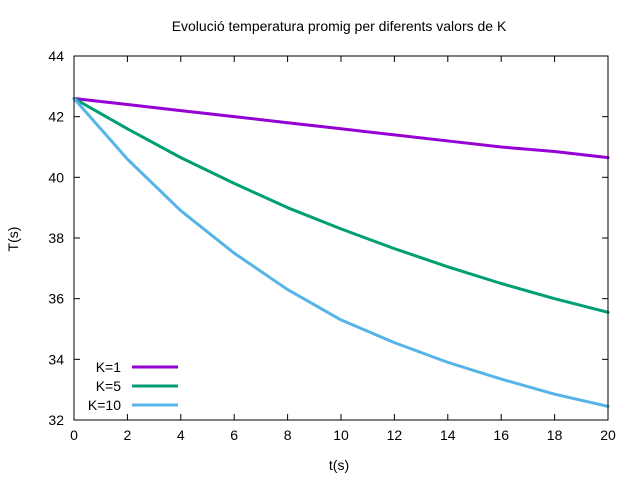 The height and width of the screenshot is (480, 640). Describe the element at coordinates (56, 117) in the screenshot. I see `y-tick-label: 42` at that location.